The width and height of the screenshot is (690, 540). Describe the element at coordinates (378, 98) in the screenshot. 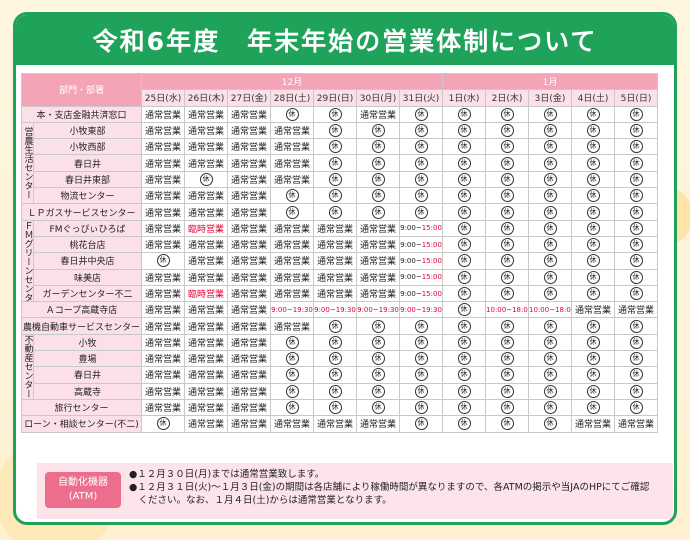

I see `day-header: 30日(月)` at that location.